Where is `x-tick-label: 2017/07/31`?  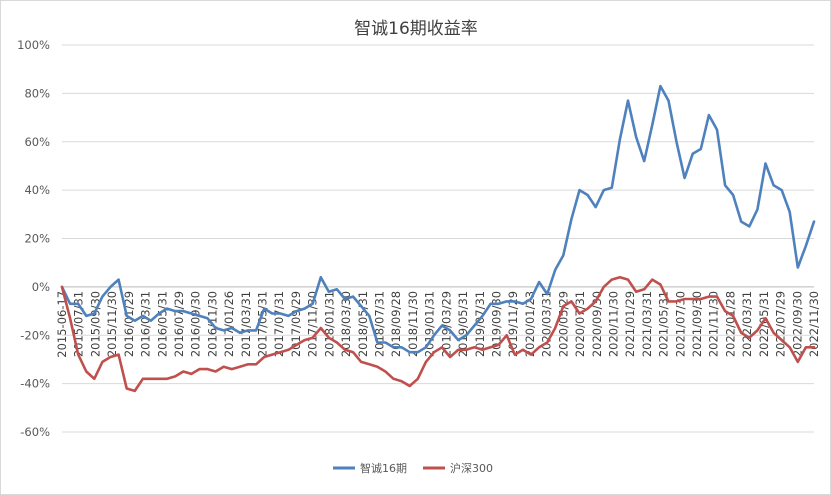
x-tick-label: 2017/07/31 is located at coordinates (279, 324).